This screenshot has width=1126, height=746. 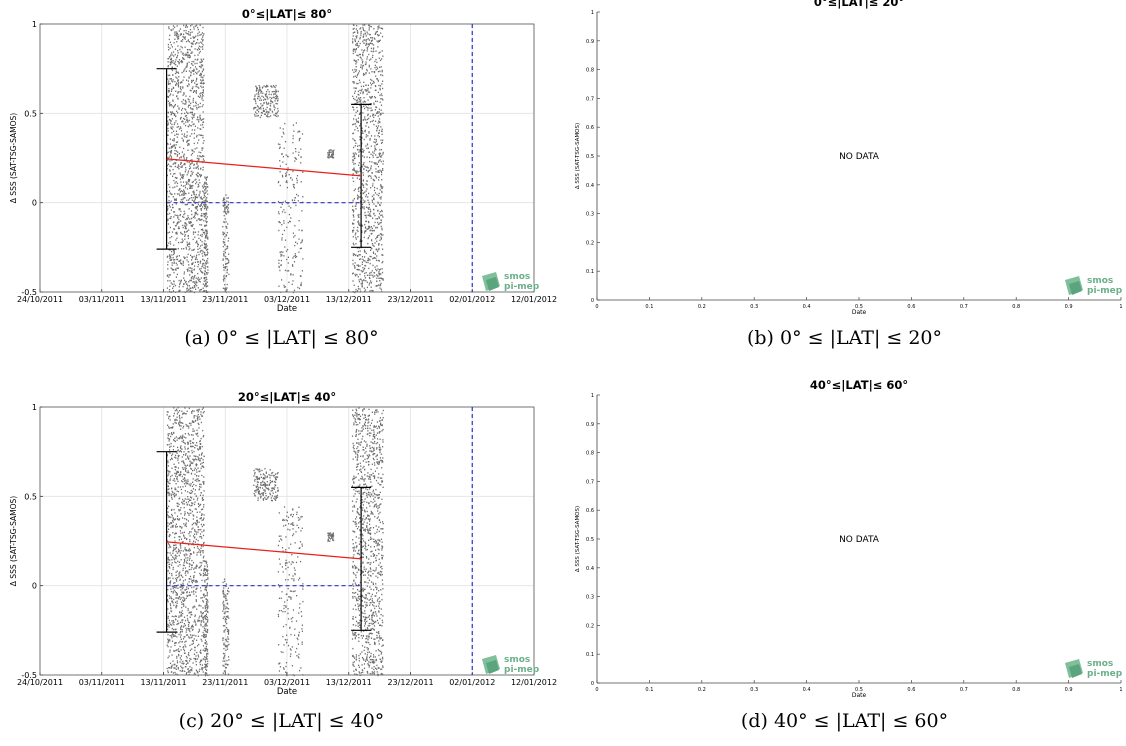 What do you see at coordinates (534, 299) in the screenshot?
I see `x-tick-label: 12/01/2012` at bounding box center [534, 299].